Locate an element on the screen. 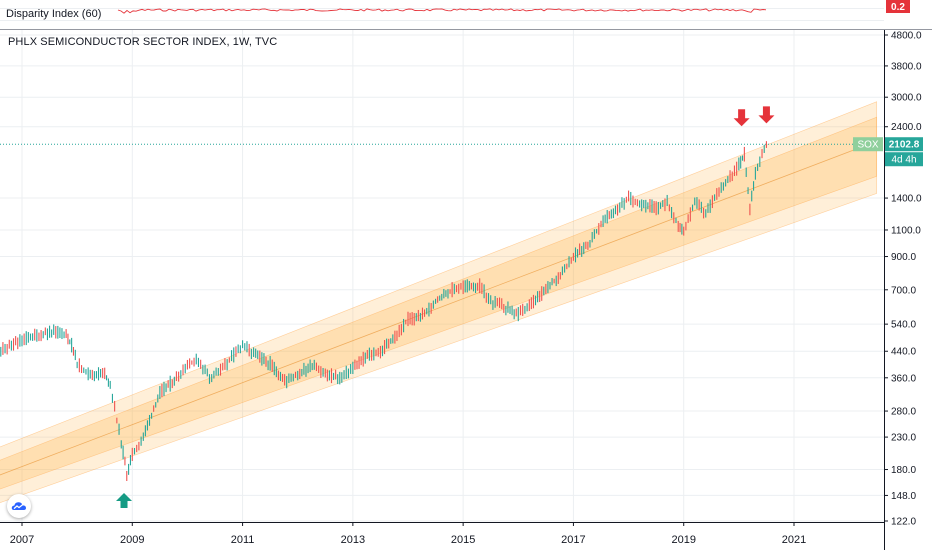 The height and width of the screenshot is (550, 932). y-tick-label: 360.0 is located at coordinates (903, 378).